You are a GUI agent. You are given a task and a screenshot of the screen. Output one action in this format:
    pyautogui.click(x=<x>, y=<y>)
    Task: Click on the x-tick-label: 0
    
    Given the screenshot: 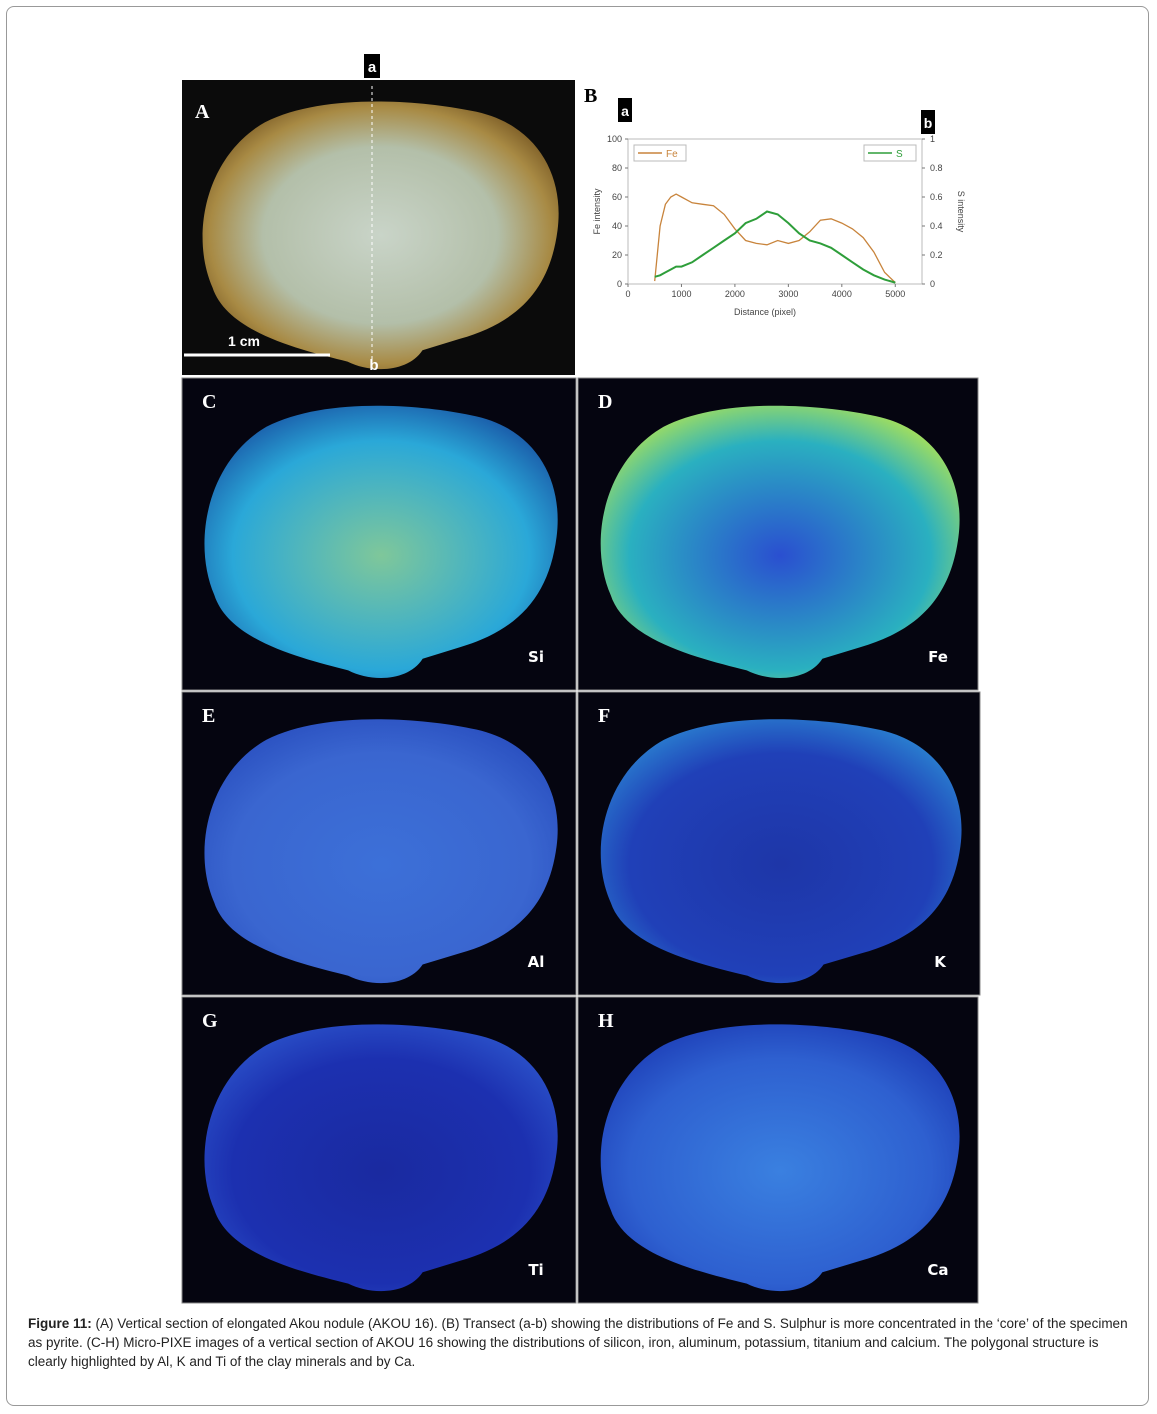 What is the action you would take?
    pyautogui.click(x=627, y=294)
    